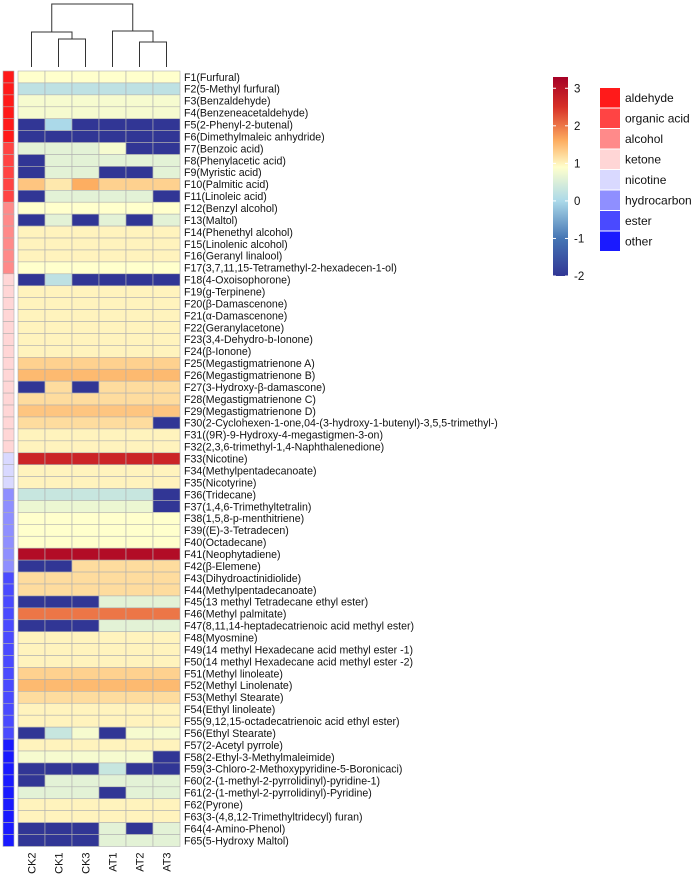 This screenshot has height=879, width=699. What do you see at coordinates (58, 303) in the screenshot?
I see `heatmap-cell-r20-c2` at bounding box center [58, 303].